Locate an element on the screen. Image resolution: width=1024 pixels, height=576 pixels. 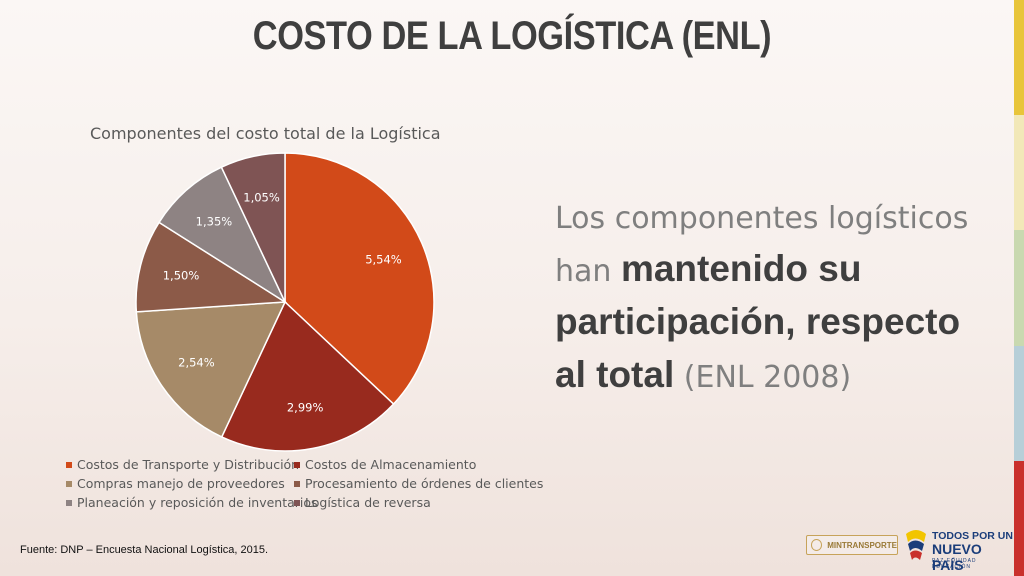
side-text-part1: Los componentes logísticos han is located at coordinates (762, 245).